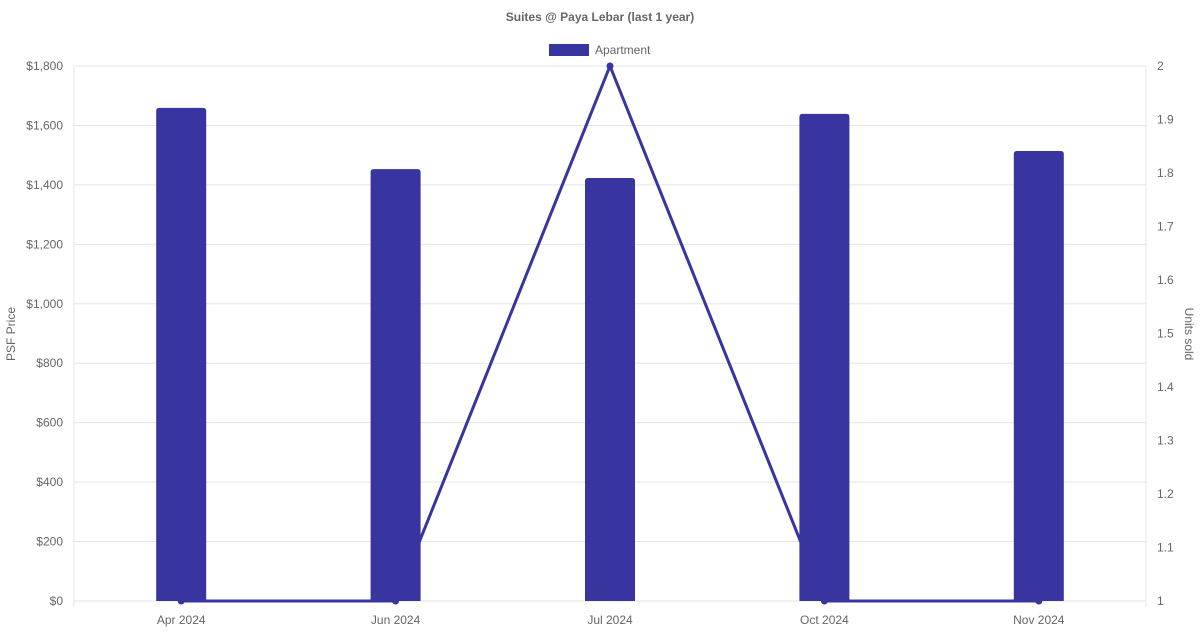  What do you see at coordinates (49, 482) in the screenshot?
I see `y-tick-label: $400` at bounding box center [49, 482].